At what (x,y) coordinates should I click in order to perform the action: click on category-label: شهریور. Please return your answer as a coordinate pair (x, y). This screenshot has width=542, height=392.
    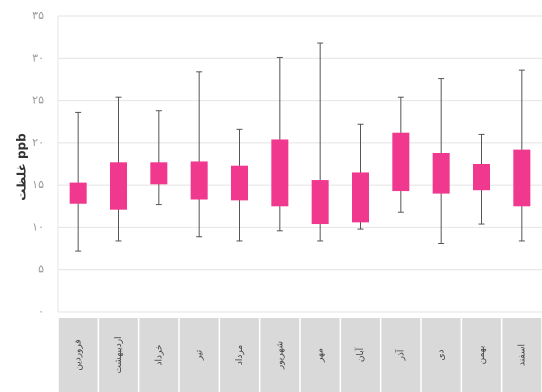
    Looking at the image, I should click on (280, 355).